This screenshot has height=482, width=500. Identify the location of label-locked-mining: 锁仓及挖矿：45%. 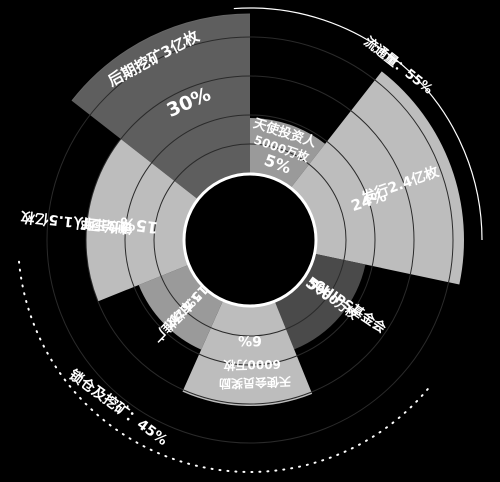
(118, 407).